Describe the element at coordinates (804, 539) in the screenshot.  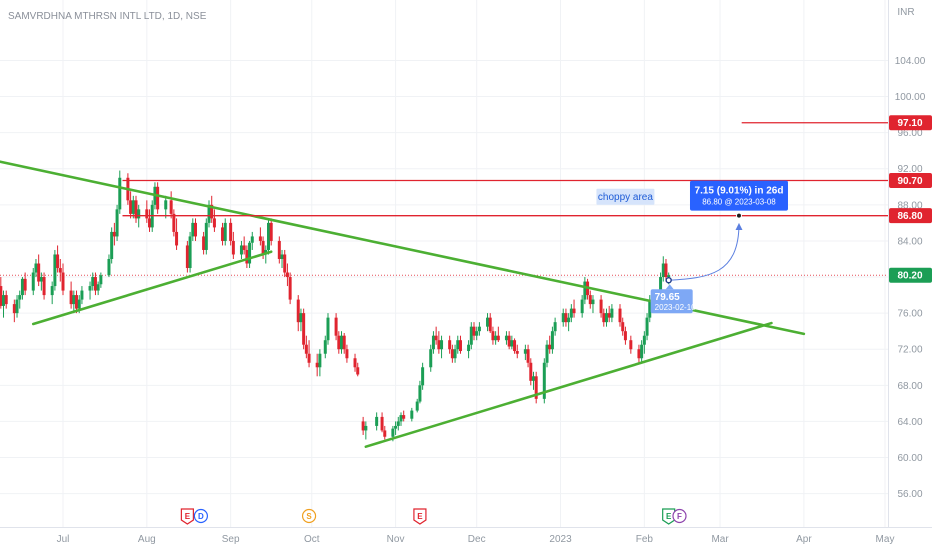
I see `x-tick-label: Apr` at that location.